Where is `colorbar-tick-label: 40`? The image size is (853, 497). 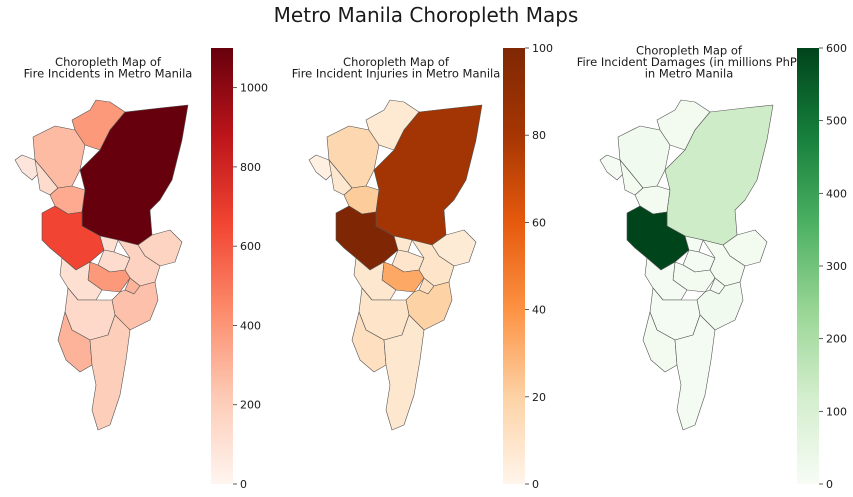 colorbar-tick-label: 40 is located at coordinates (539, 310).